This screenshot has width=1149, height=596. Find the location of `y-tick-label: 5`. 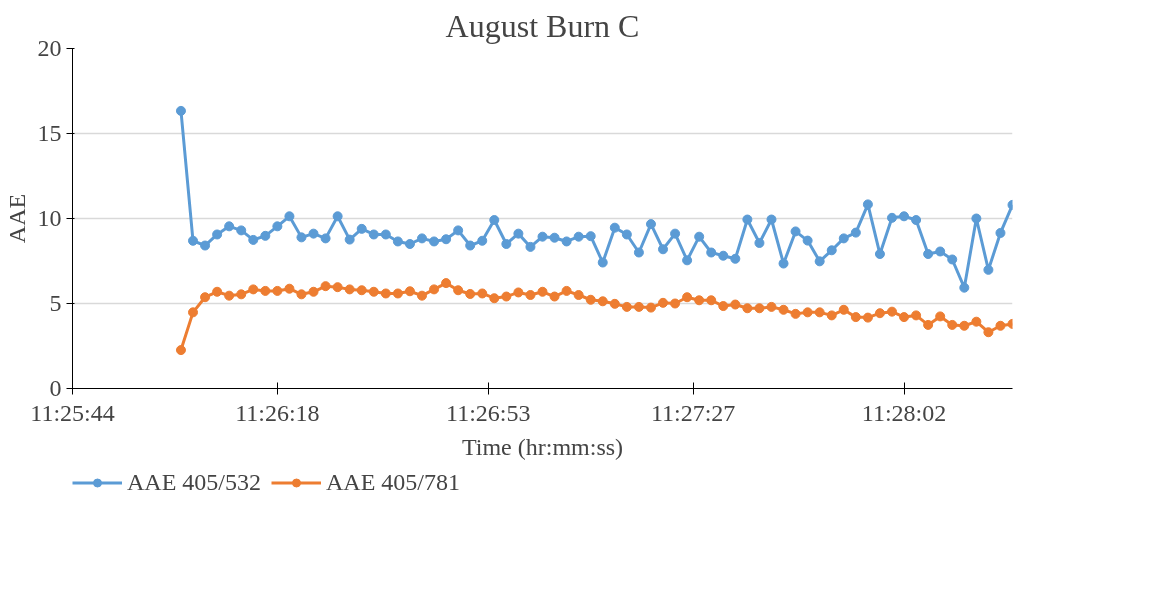

y-tick-label: 5 is located at coordinates (55, 303).